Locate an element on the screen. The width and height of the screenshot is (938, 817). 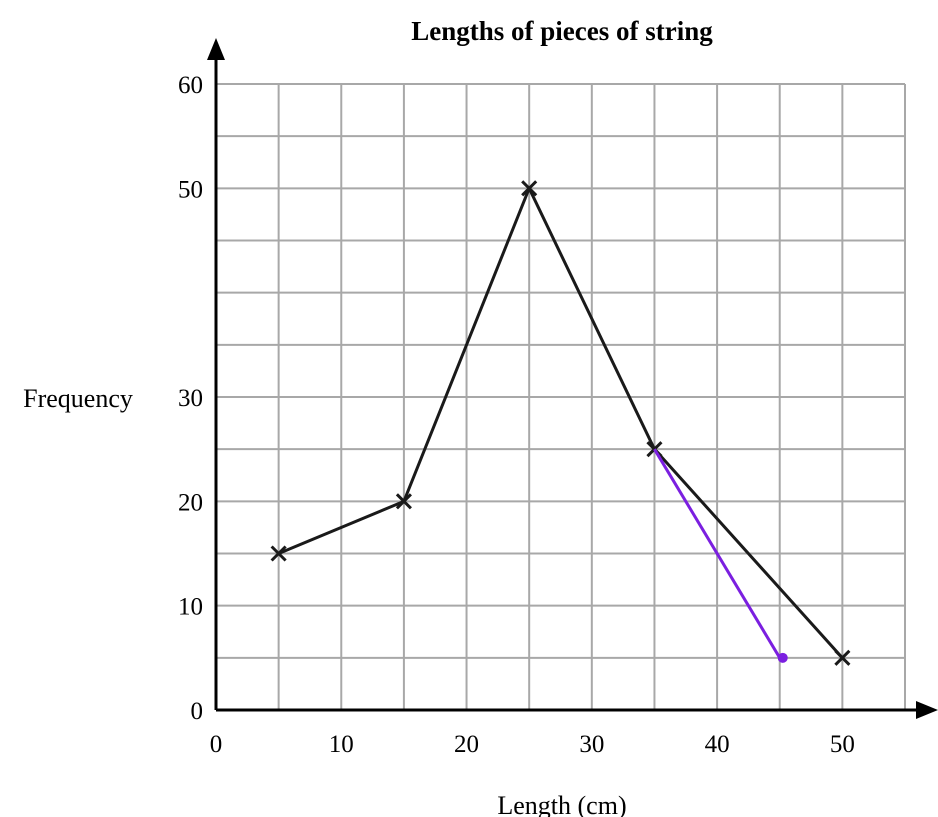
x-axis-arrowhead is located at coordinates (927, 710).